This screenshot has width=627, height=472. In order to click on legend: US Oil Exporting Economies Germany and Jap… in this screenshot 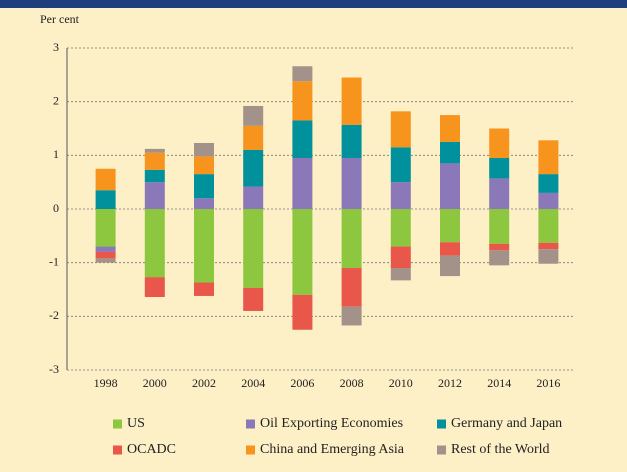, I will do `click(337, 436)`.